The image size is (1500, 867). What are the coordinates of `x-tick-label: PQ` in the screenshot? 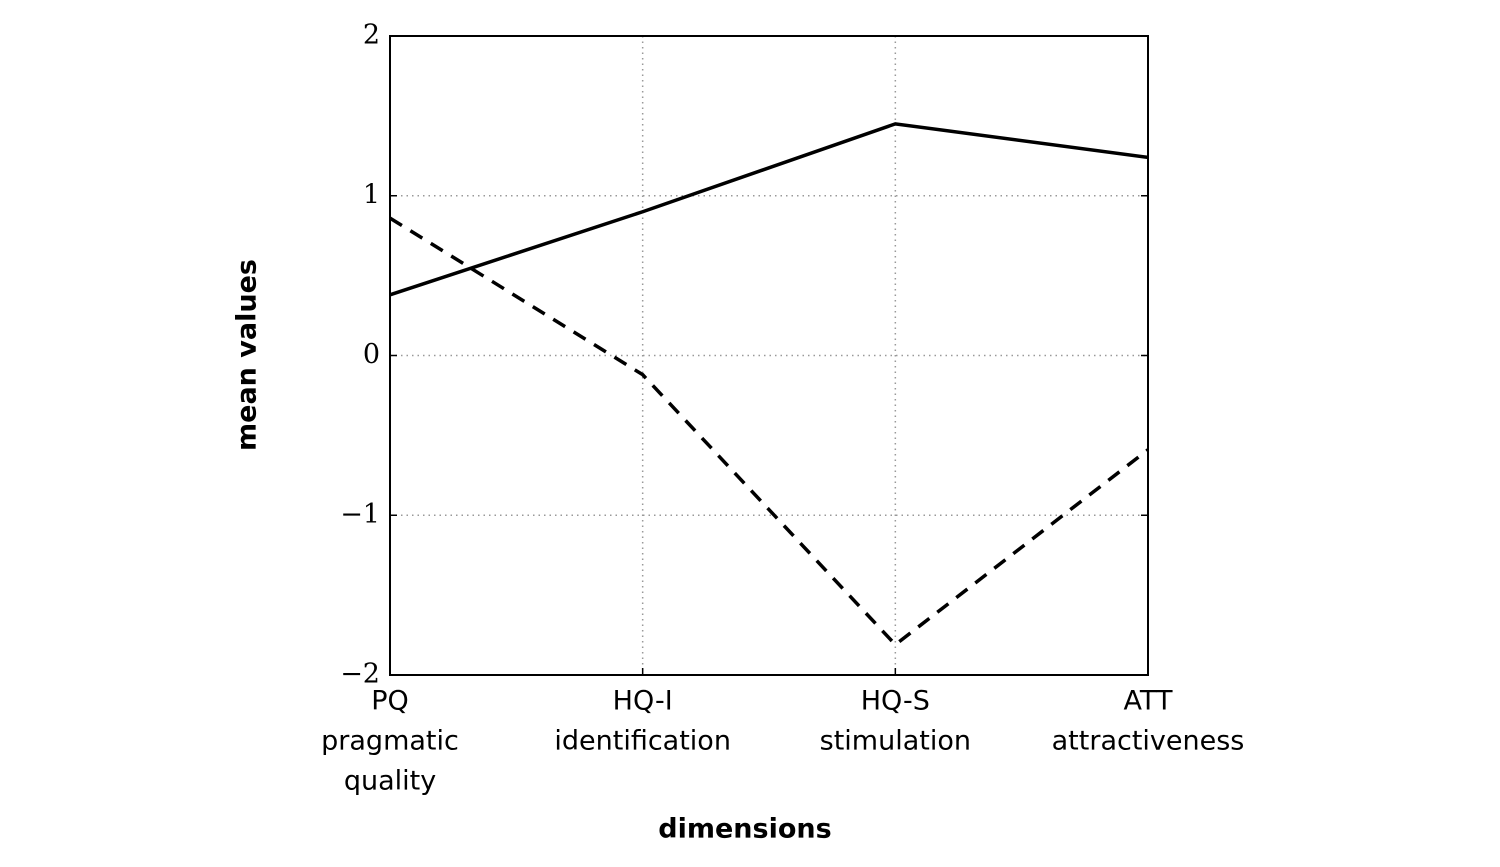 It's located at (390, 701).